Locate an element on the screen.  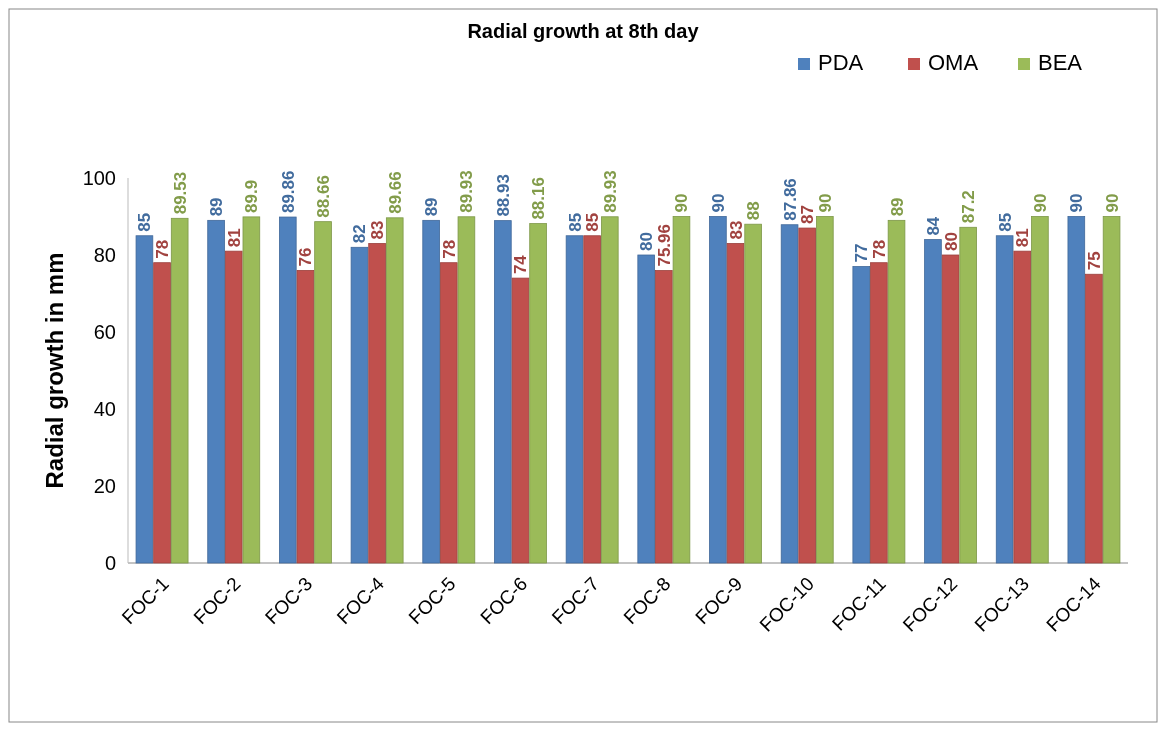
data-label: 84 is located at coordinates (933, 226).